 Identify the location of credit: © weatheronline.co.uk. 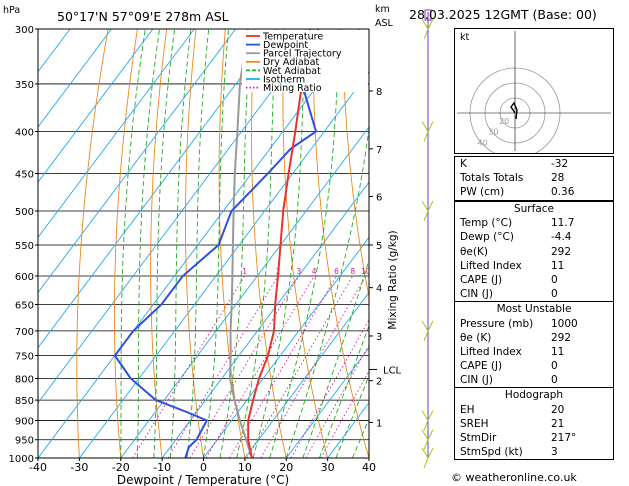
(514, 477).